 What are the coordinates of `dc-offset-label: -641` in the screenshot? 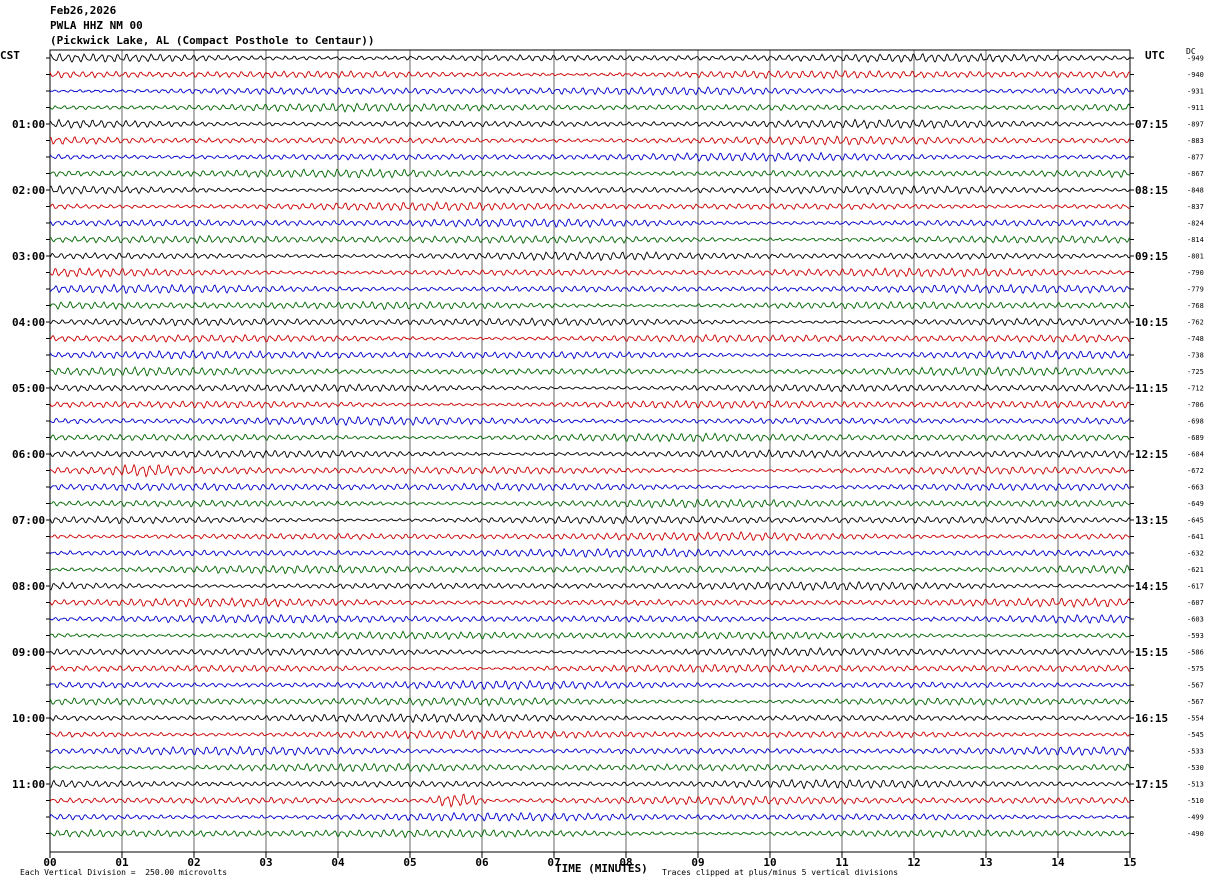 It's located at (1195, 537).